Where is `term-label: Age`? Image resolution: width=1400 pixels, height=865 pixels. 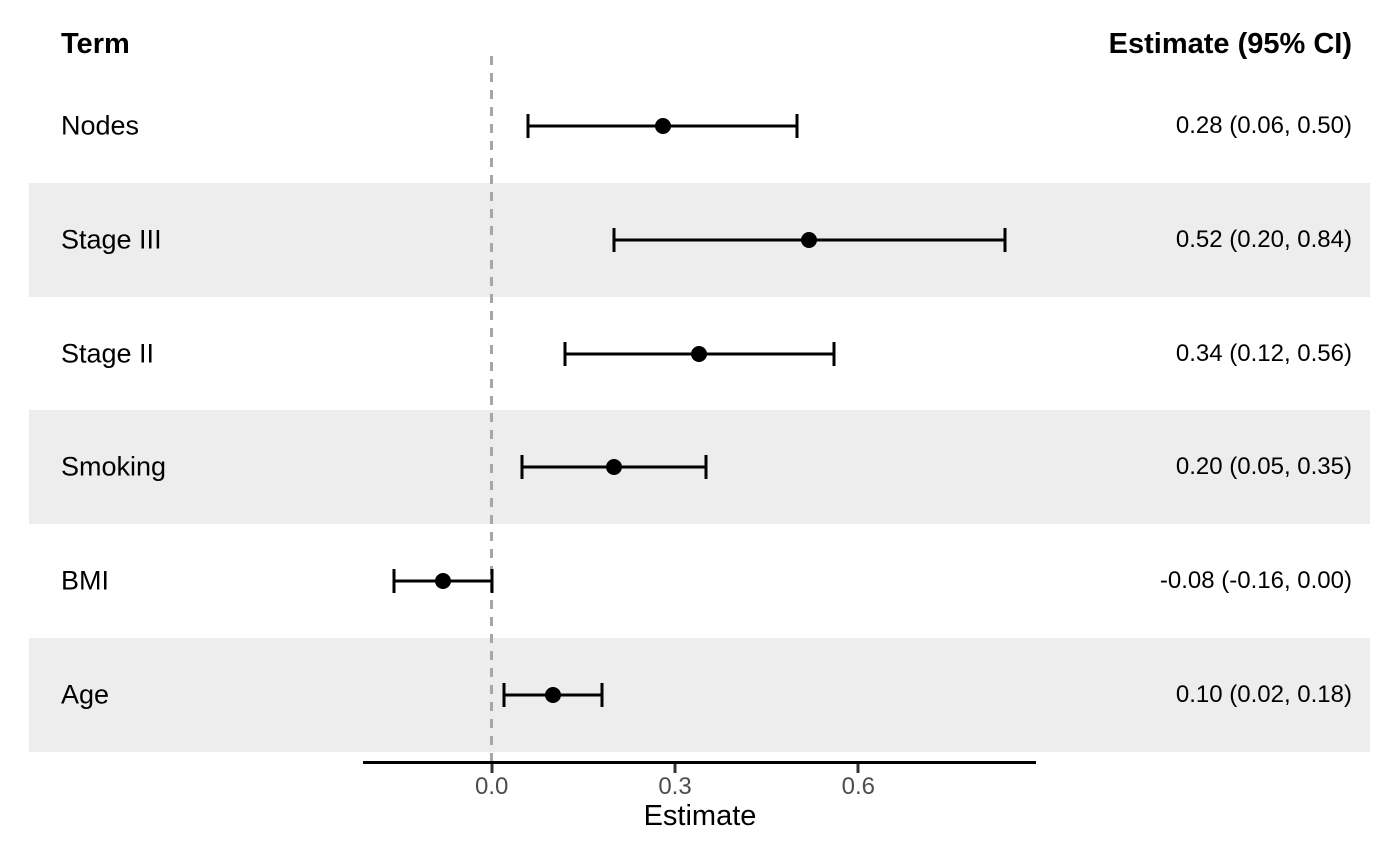 term-label: Age is located at coordinates (85, 694).